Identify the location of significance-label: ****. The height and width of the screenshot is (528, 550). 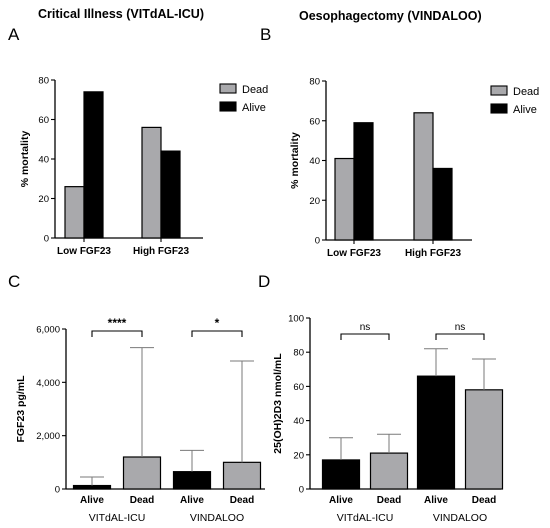
(117, 323).